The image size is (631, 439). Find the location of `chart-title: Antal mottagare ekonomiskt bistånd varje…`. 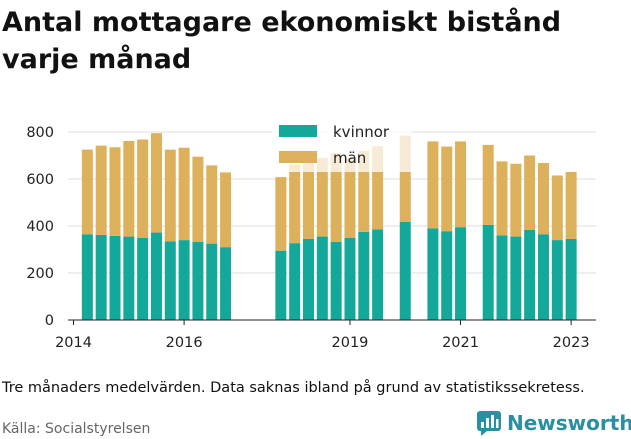

chart-title: Antal mottagare ekonomiskt bistånd varje… is located at coordinates (282, 41).